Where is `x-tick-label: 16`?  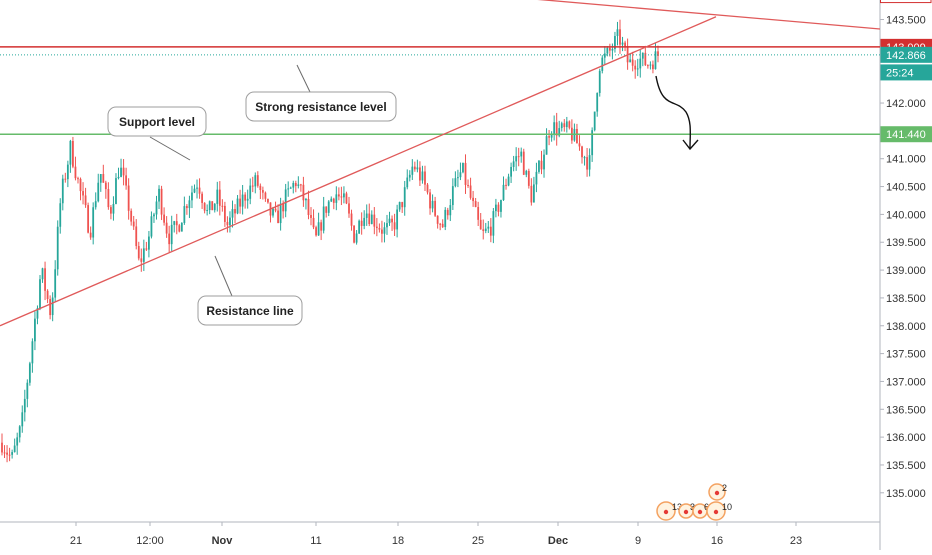 x-tick-label: 16 is located at coordinates (717, 541).